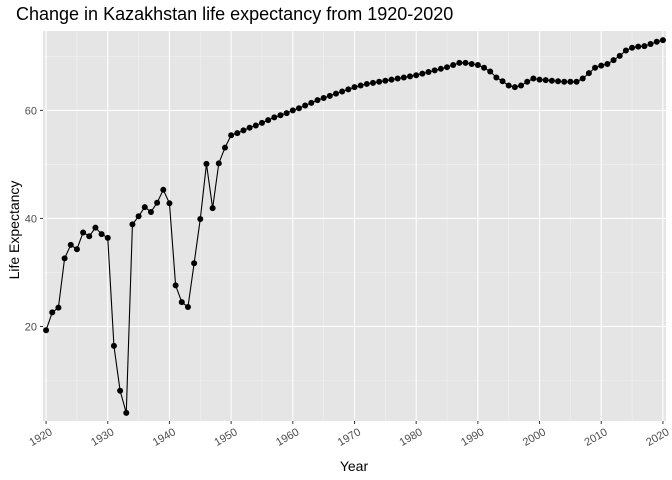  I want to click on x-tick-label: 1980, so click(410, 437).